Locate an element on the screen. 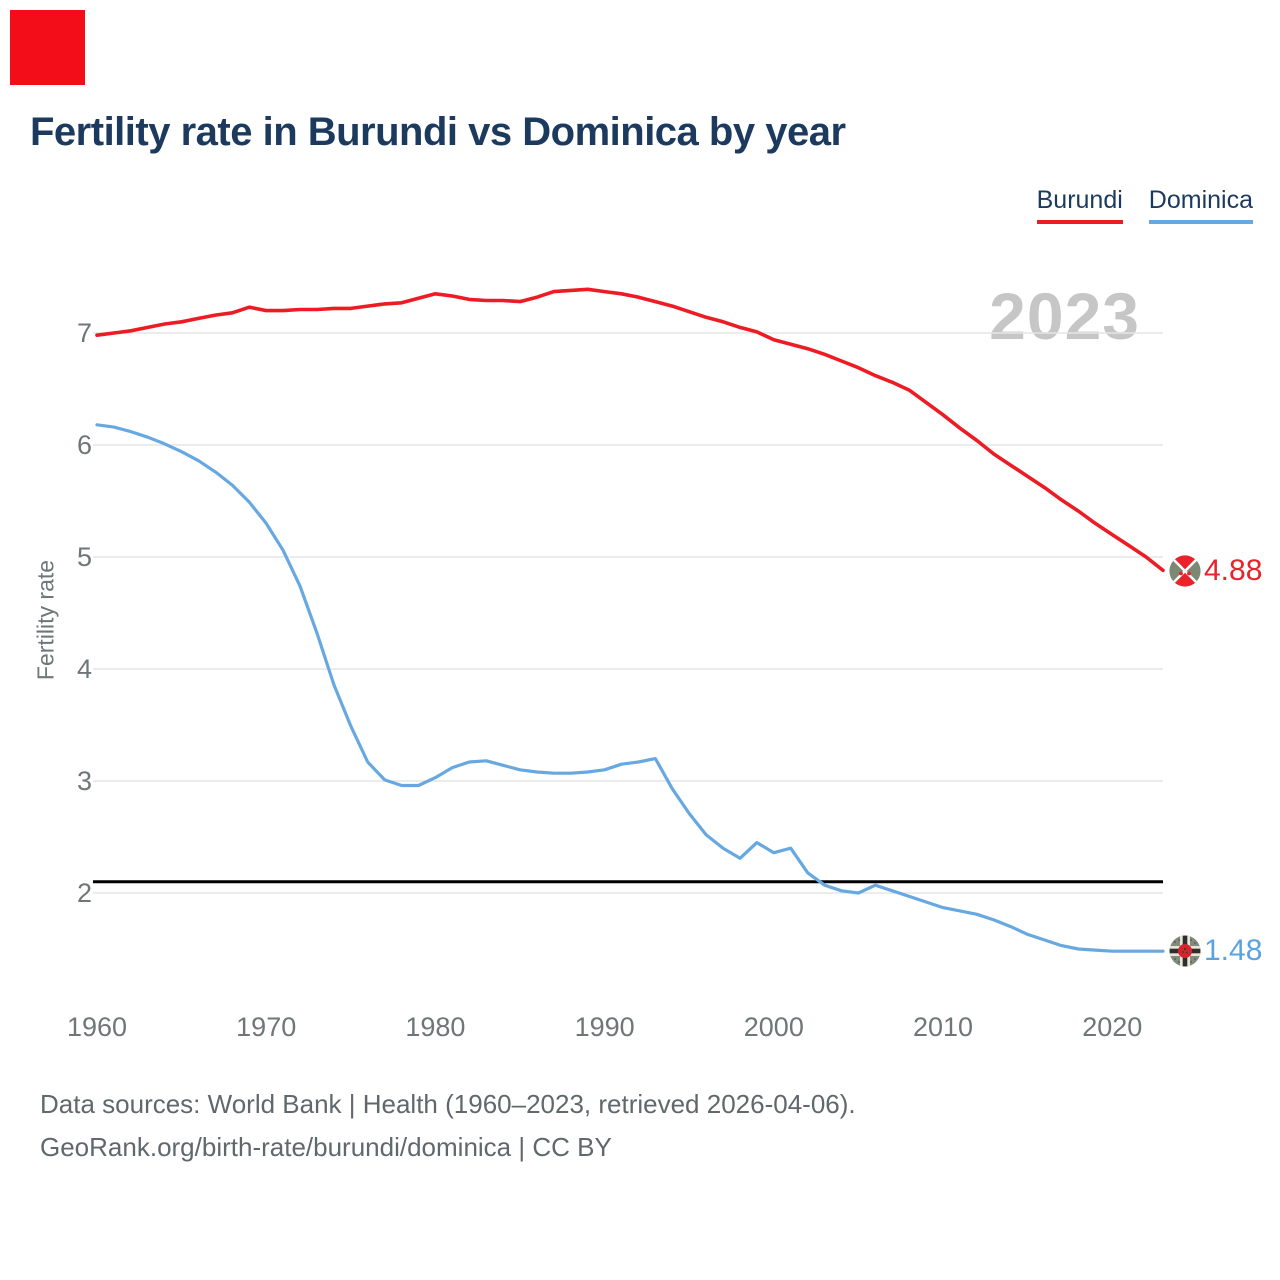 The height and width of the screenshot is (1280, 1280). x-tick-1970: 1970 is located at coordinates (266, 1027).